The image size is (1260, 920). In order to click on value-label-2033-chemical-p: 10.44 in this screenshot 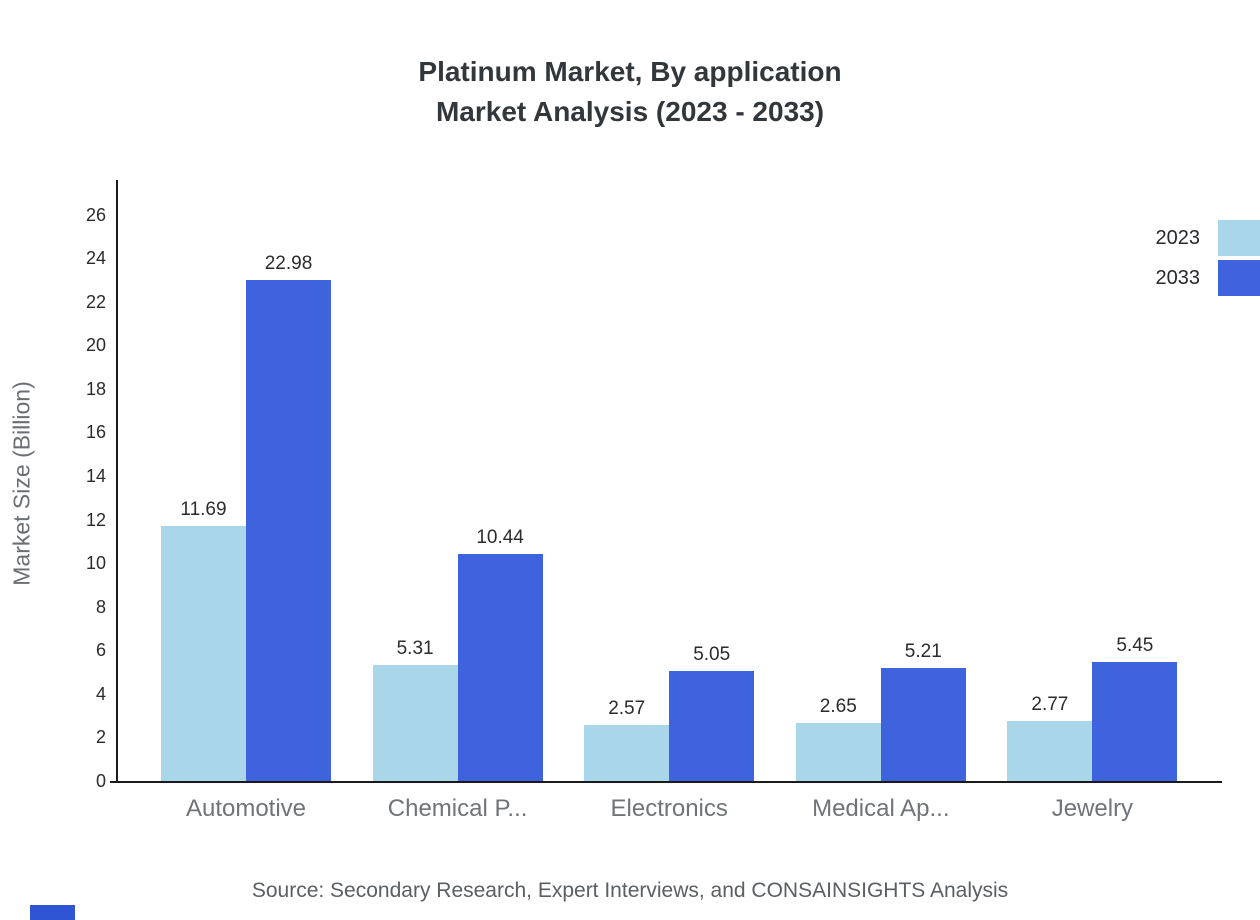, I will do `click(500, 537)`.